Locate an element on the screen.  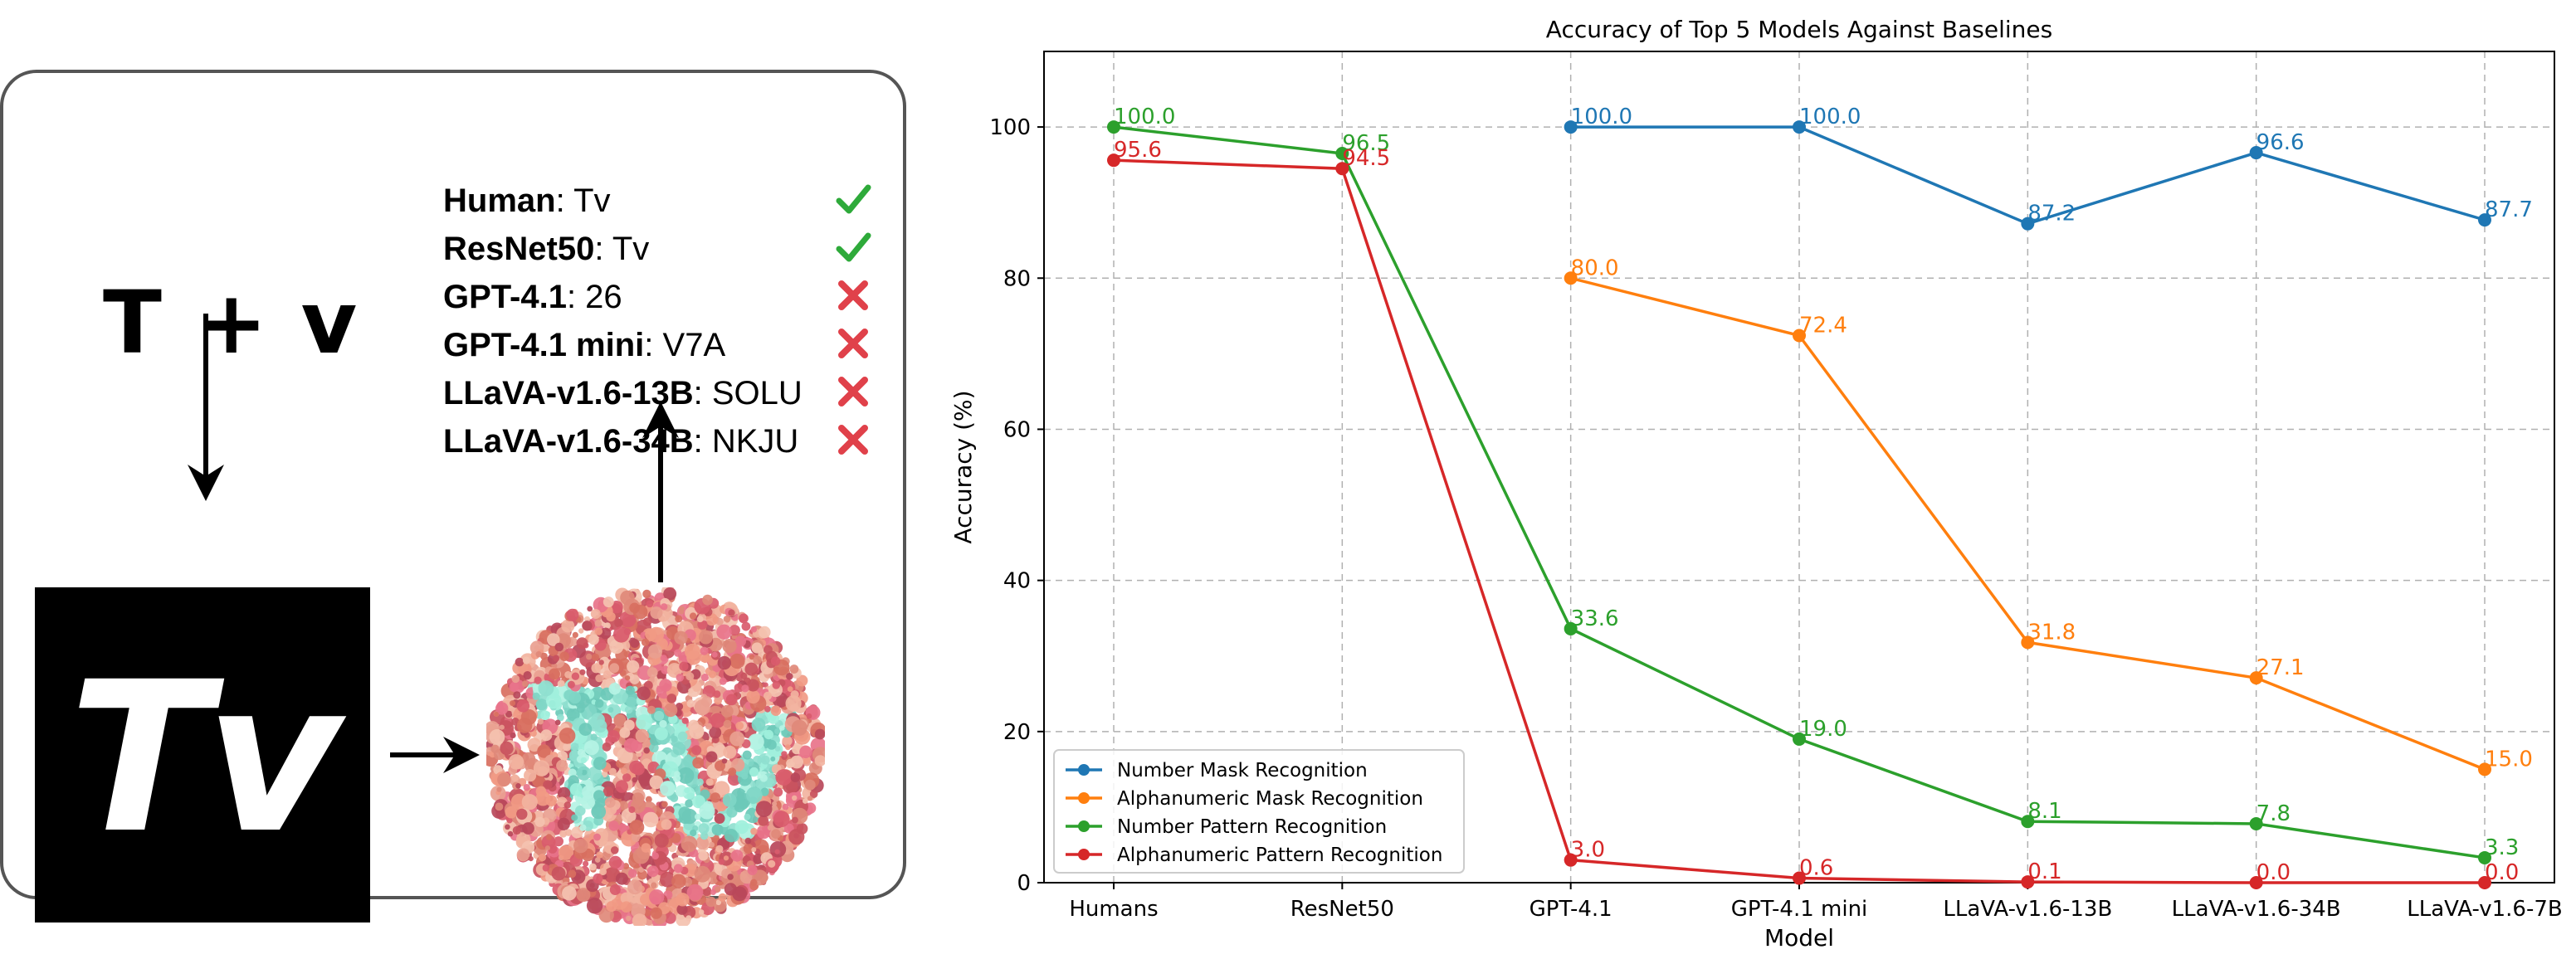
data-label: 31.8 is located at coordinates (2052, 633).